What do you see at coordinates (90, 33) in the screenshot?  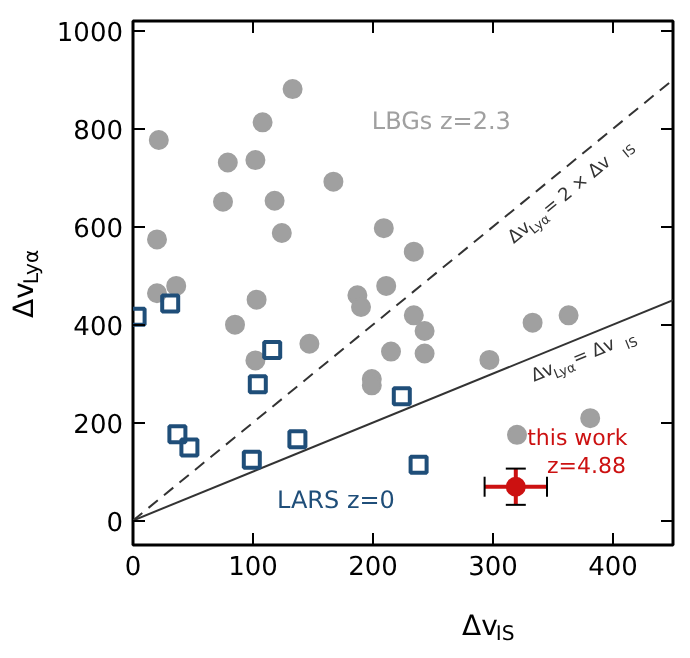 I see `y-tick-label: 1000` at bounding box center [90, 33].